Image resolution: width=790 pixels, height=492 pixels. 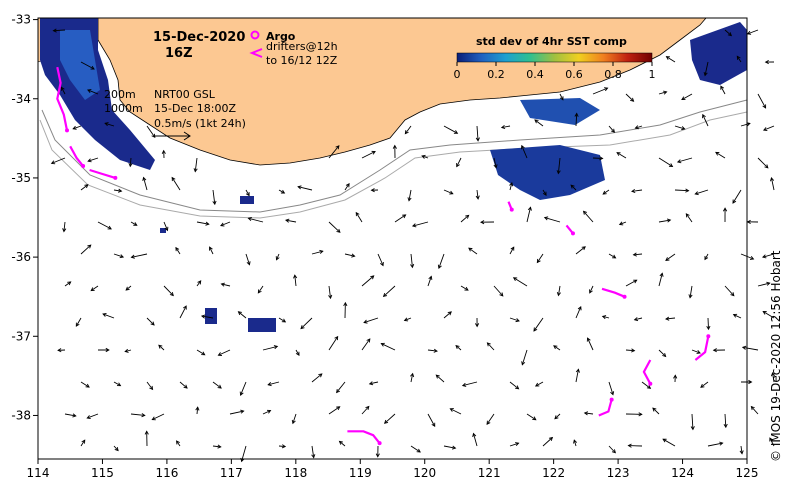 What do you see at coordinates (555, 71) in the screenshot?
I see `colorbar-ticks: 0 0.2 0.4 0.6 0.8 1` at bounding box center [555, 71].